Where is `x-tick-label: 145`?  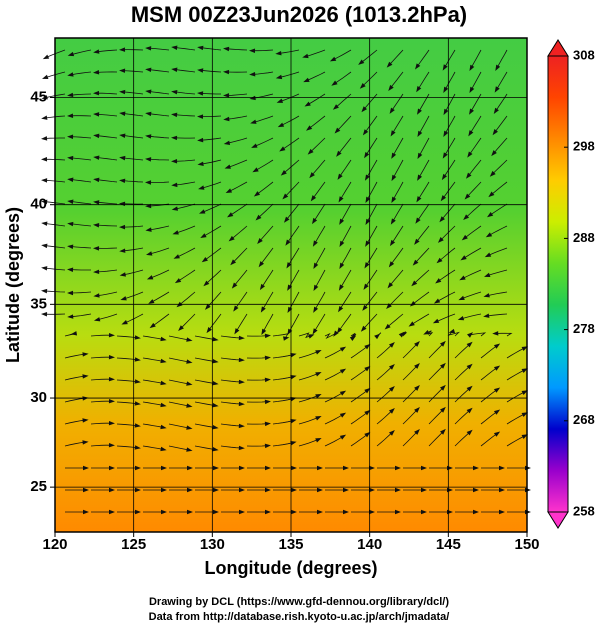
x-tick-label: 145 is located at coordinates (448, 544).